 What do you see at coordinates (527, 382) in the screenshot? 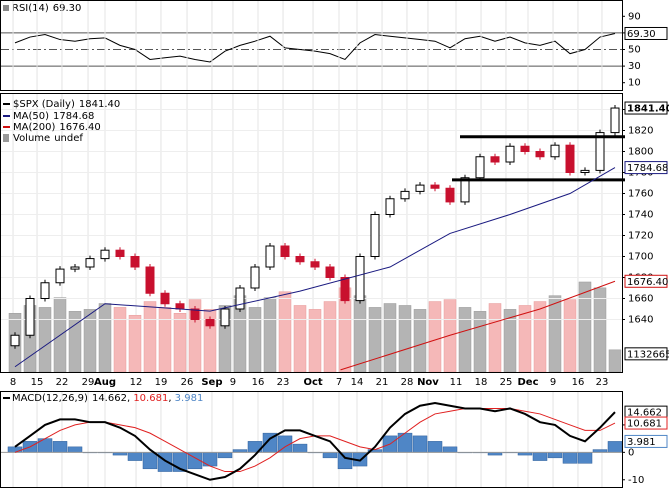
I see `x-tick-label: Dec` at bounding box center [527, 382].